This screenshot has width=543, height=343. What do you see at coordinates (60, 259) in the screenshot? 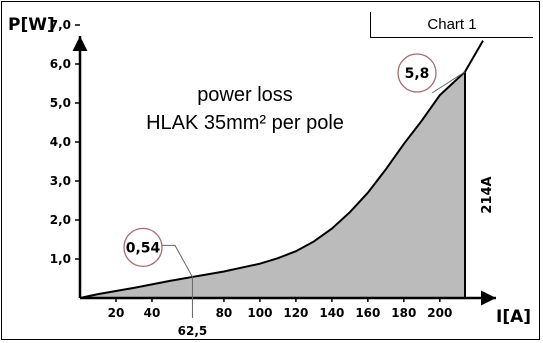
I see `y-tick-label: 1,0` at bounding box center [60, 259].